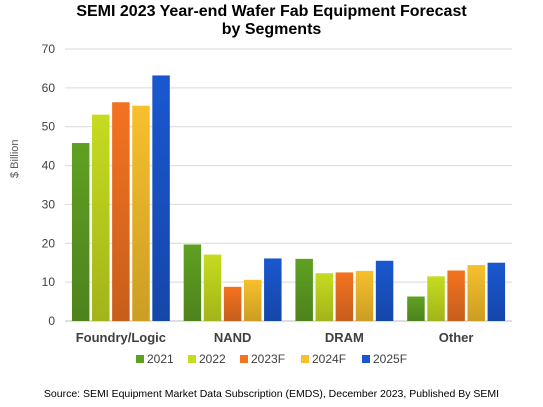 Image resolution: width=543 pixels, height=407 pixels. Describe the element at coordinates (456, 337) in the screenshot. I see `x-tick-label: Other` at that location.